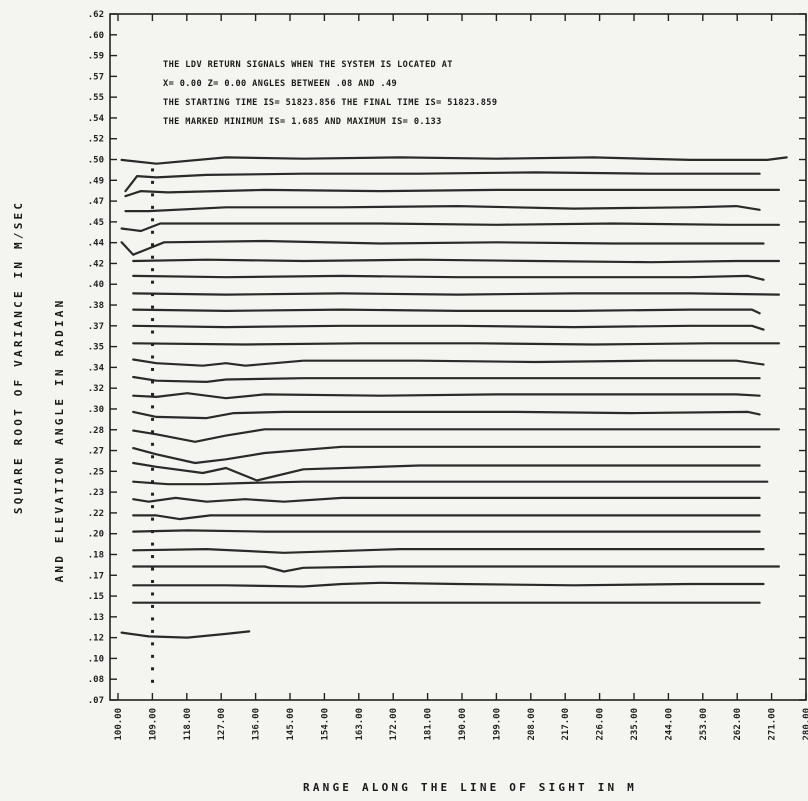 The width and height of the screenshot is (808, 801). Describe the element at coordinates (394, 724) in the screenshot. I see `x-tick-label: 172.00` at that location.